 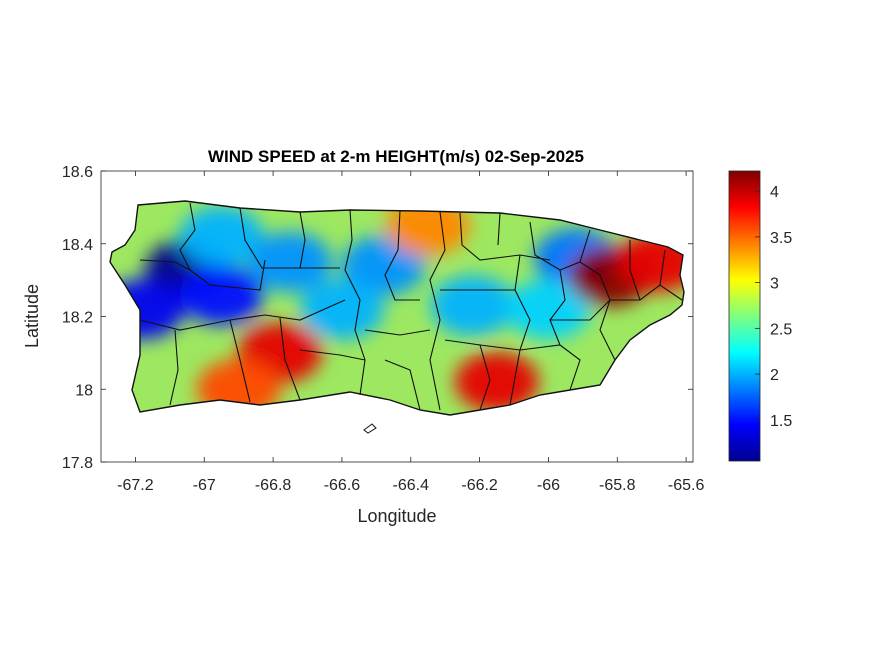 What do you see at coordinates (396, 516) in the screenshot?
I see `x-axis-label: Longitude` at bounding box center [396, 516].